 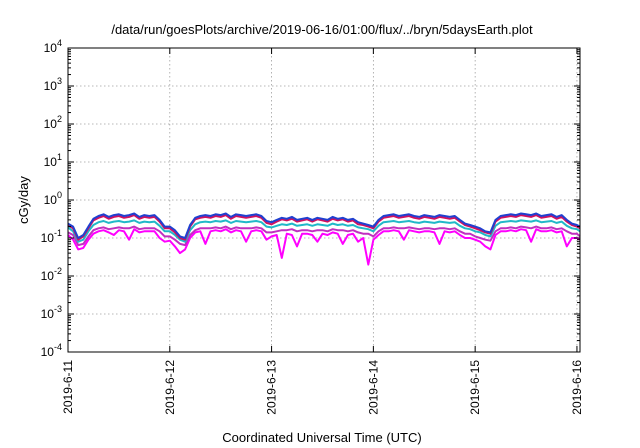 I want to click on y-tick-label: 10⁻⁴, so click(x=51, y=350).